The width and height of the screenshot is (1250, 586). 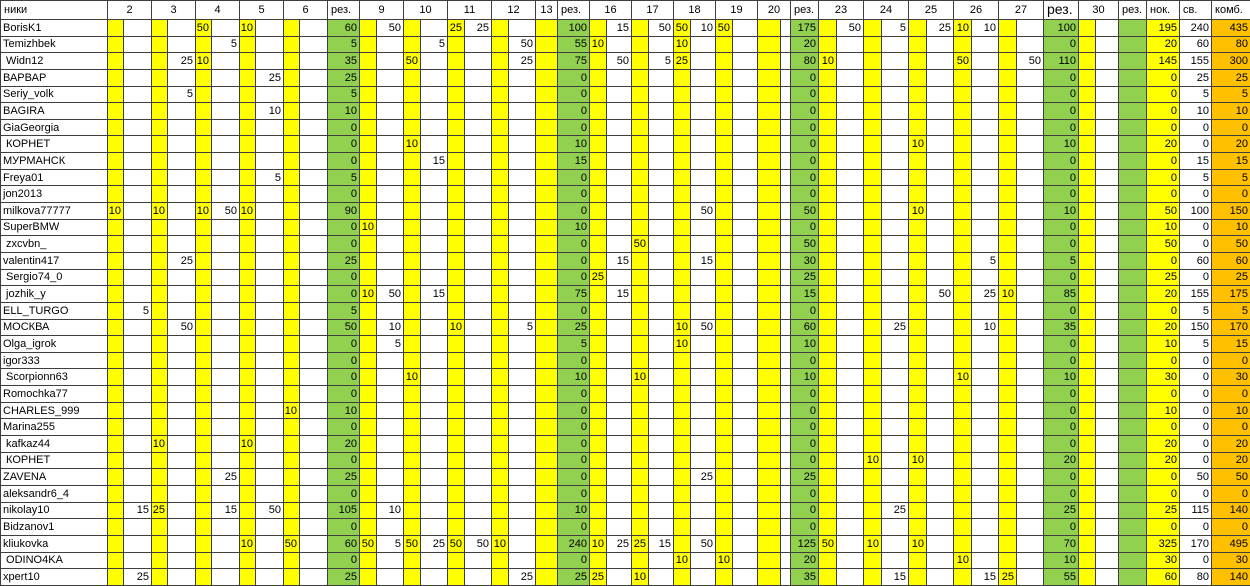 I want to click on day-cell-12-nok, so click(x=500, y=560).